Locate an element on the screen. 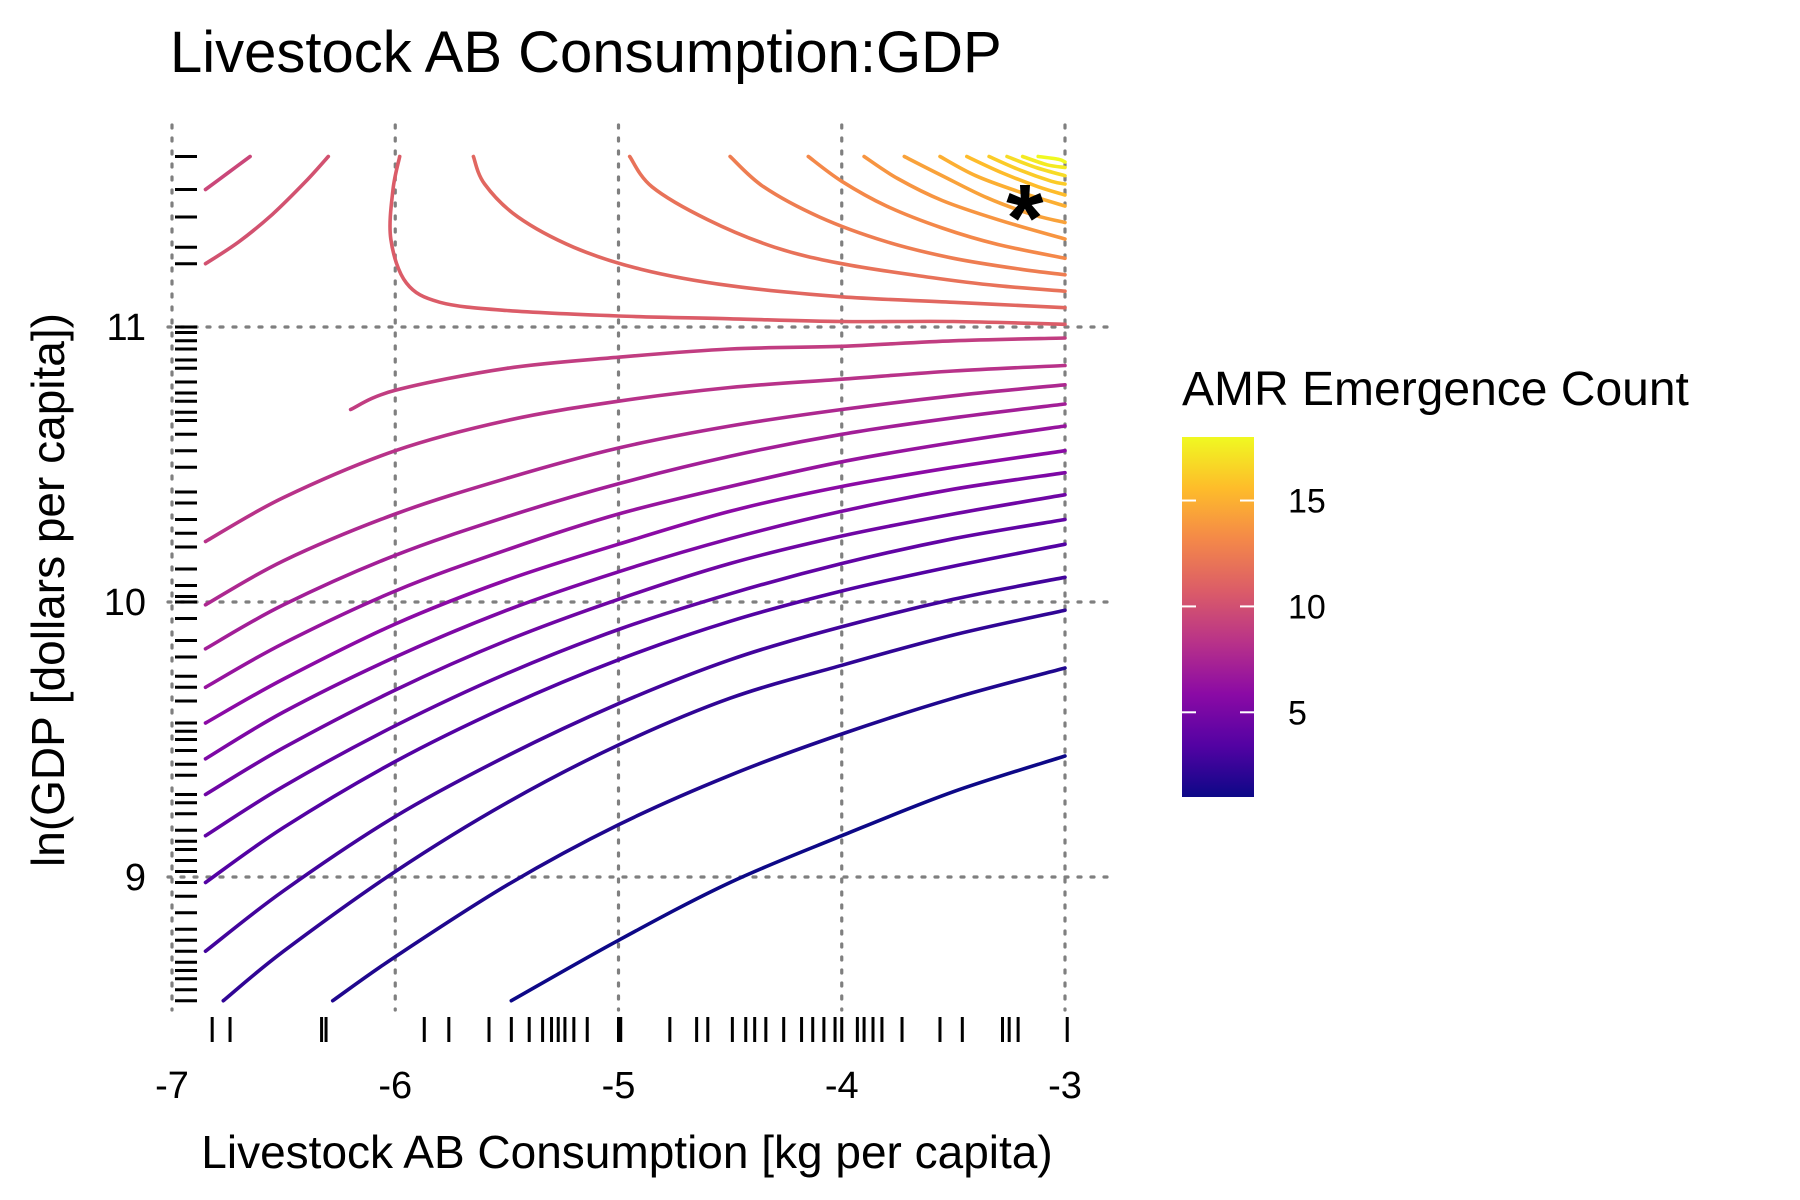 The width and height of the screenshot is (1800, 1200). legend-ticks: 5 10 15 is located at coordinates (1254, 607).